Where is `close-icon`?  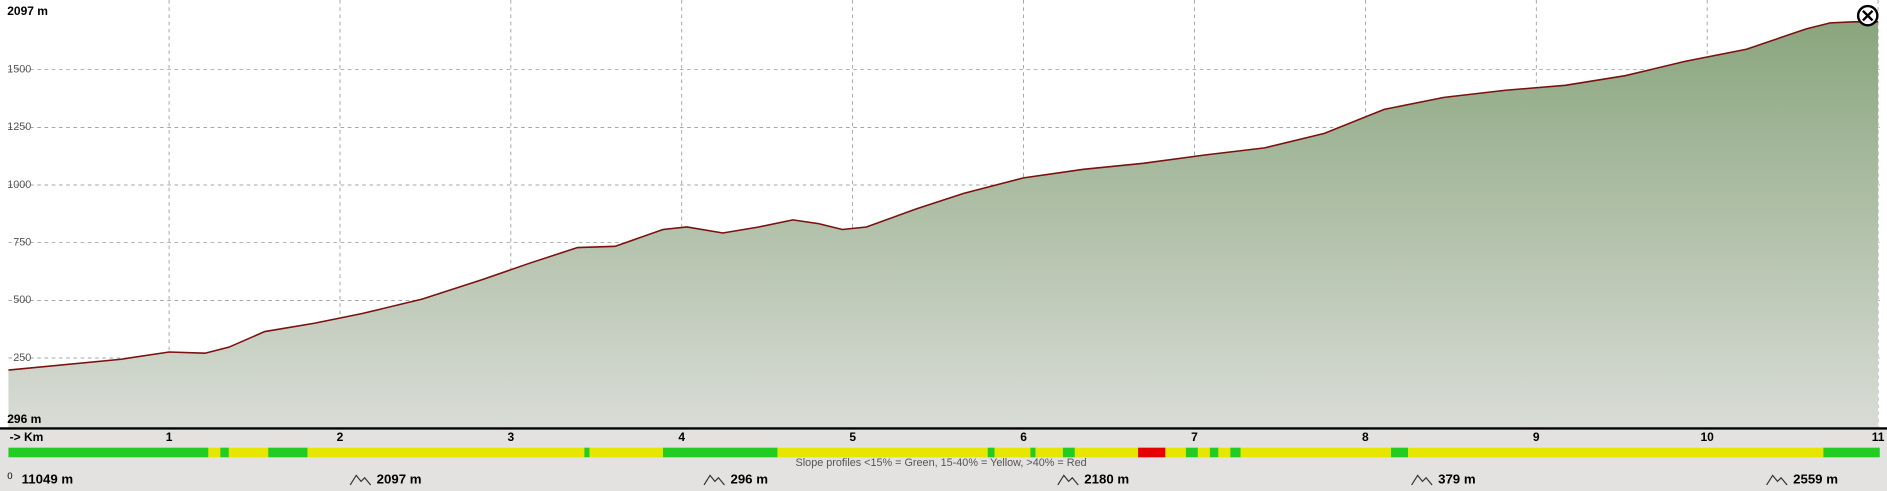 close-icon is located at coordinates (1868, 15).